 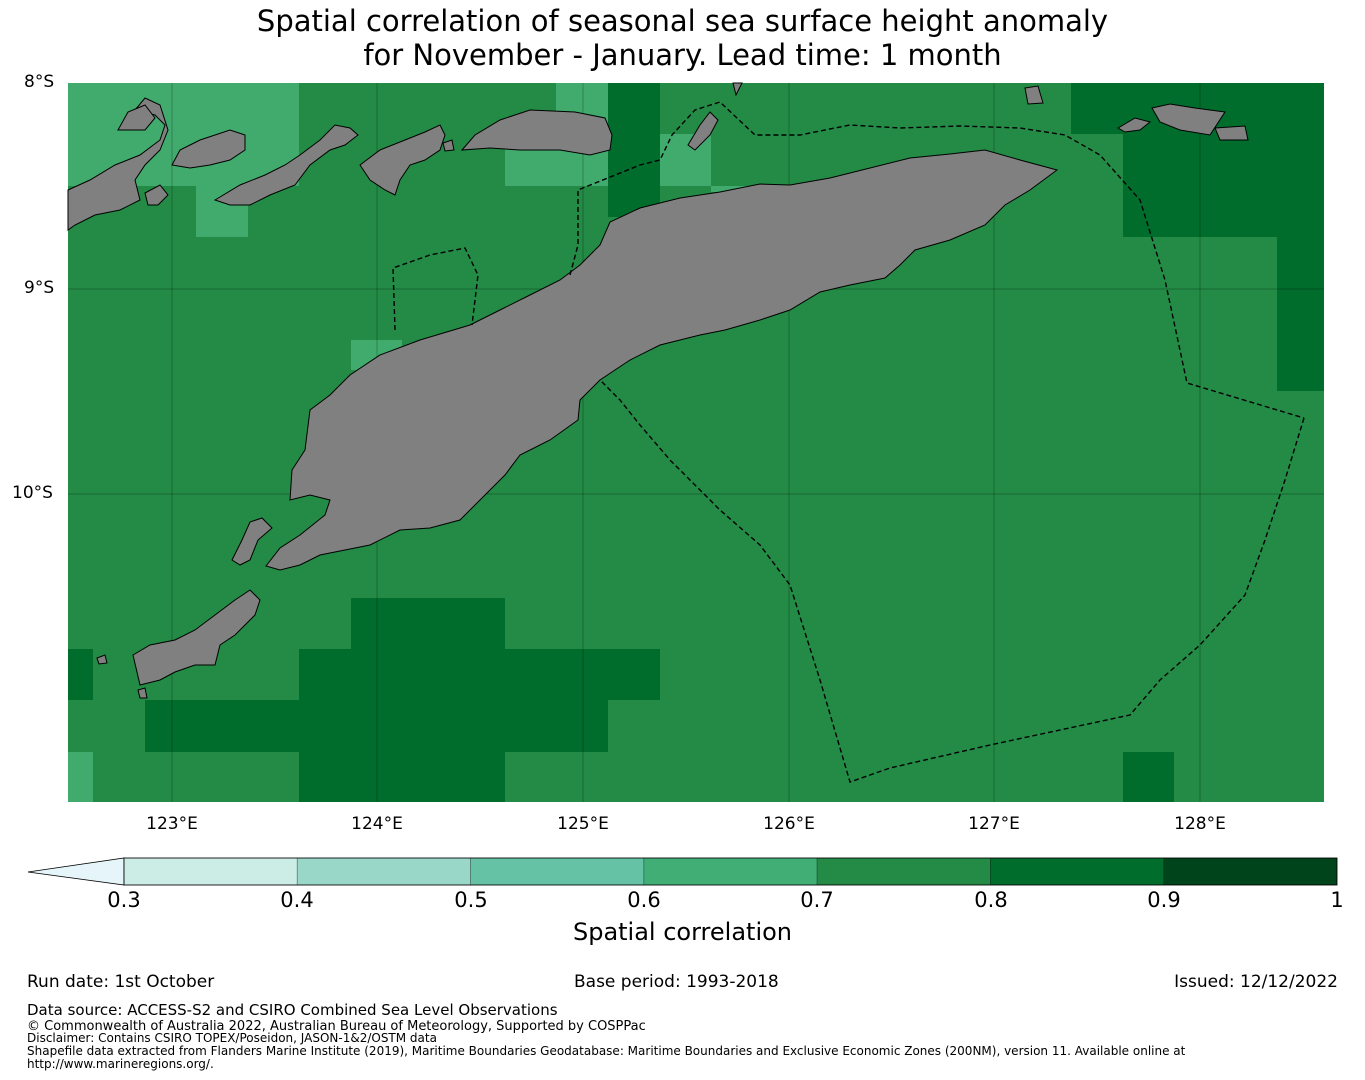 What do you see at coordinates (1200, 824) in the screenshot?
I see `lon-label-128e: 128°E` at bounding box center [1200, 824].